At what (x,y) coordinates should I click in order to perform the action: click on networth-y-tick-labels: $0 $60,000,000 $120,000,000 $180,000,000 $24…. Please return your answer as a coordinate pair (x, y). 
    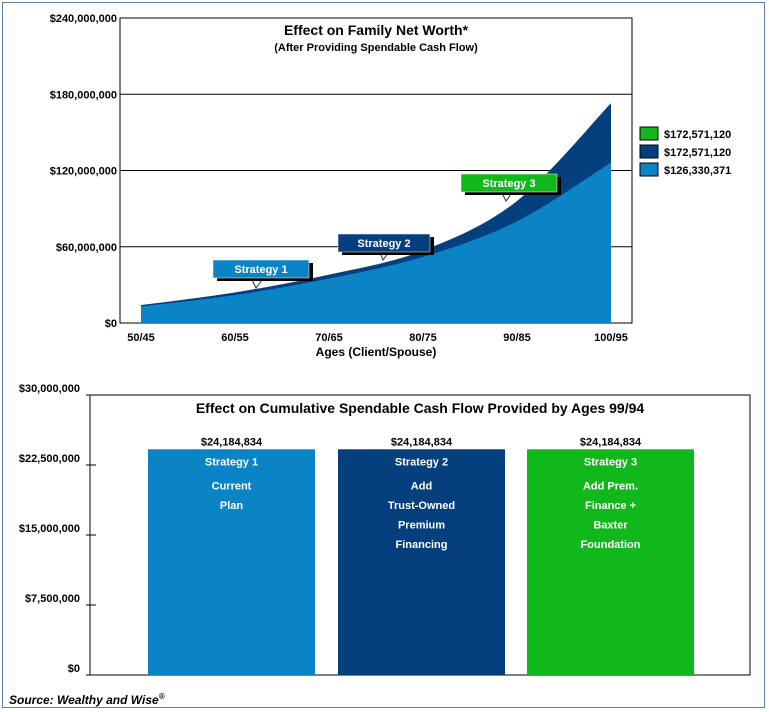
    Looking at the image, I should click on (83, 171).